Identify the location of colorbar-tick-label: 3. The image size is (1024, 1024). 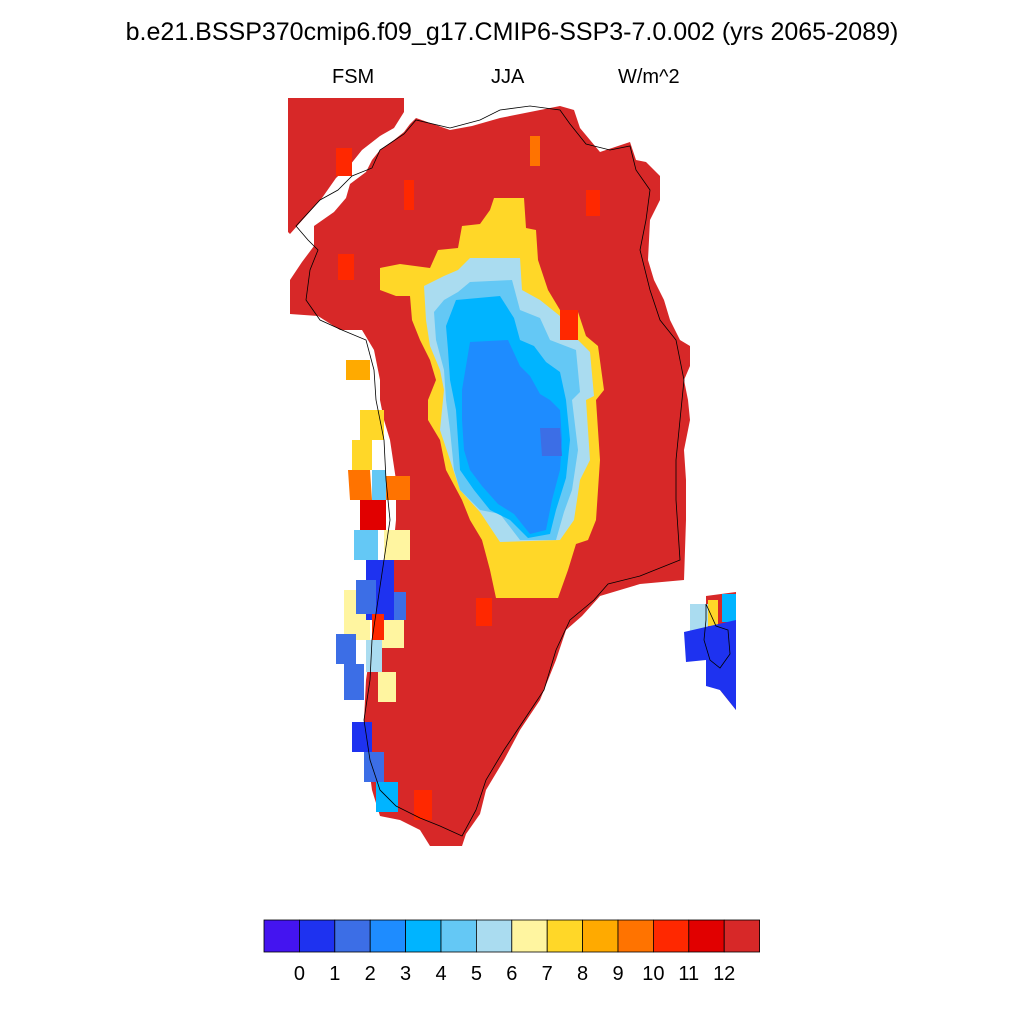
(405, 974).